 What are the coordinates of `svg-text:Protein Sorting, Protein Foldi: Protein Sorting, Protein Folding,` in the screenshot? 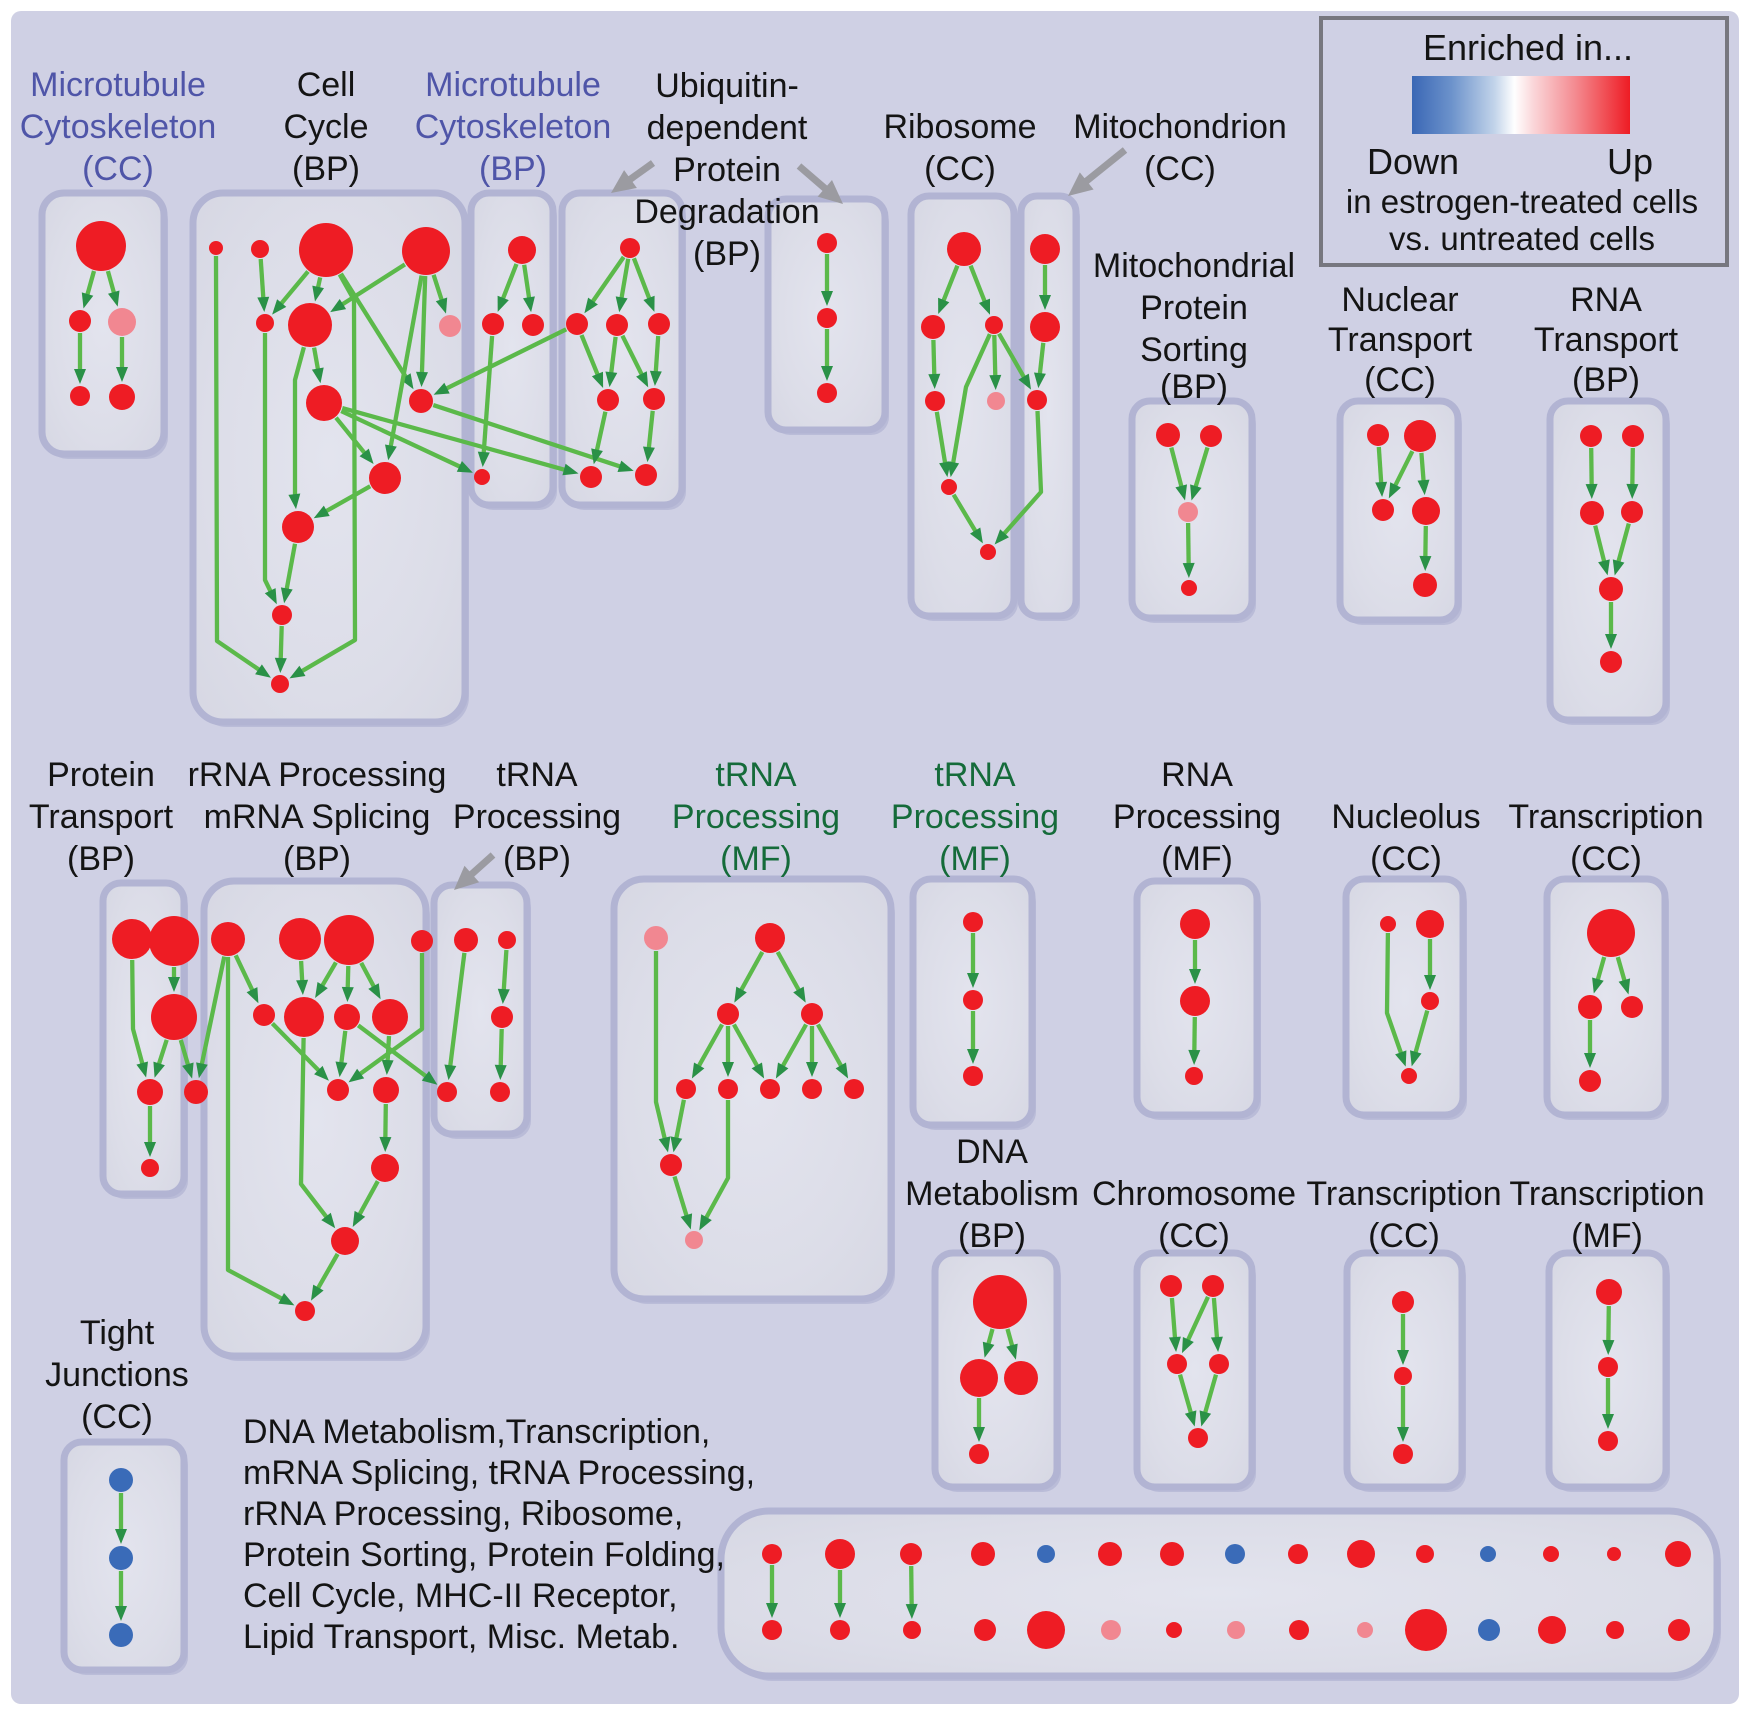 It's located at (484, 1555).